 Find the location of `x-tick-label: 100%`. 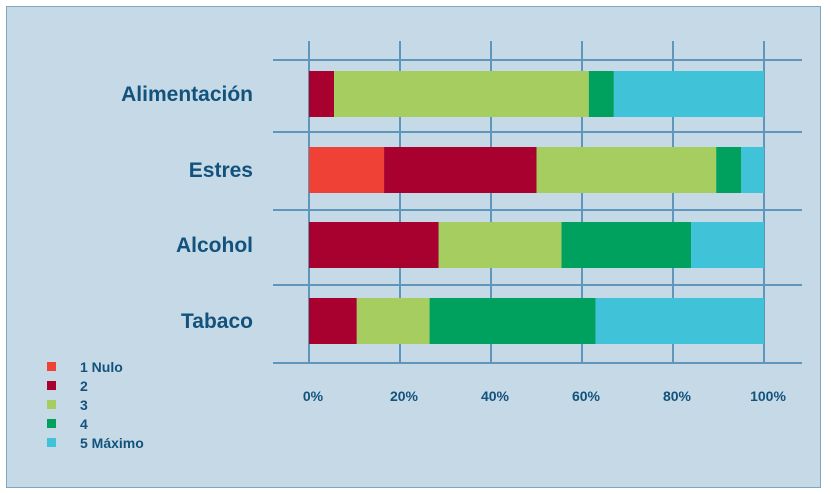

x-tick-label: 100% is located at coordinates (768, 396).